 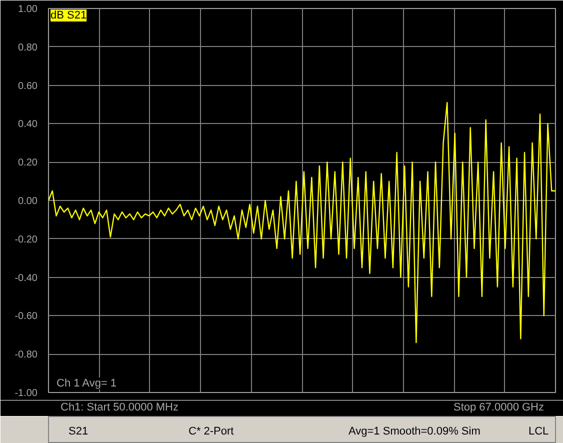 I want to click on text: S21, so click(x=78, y=432).